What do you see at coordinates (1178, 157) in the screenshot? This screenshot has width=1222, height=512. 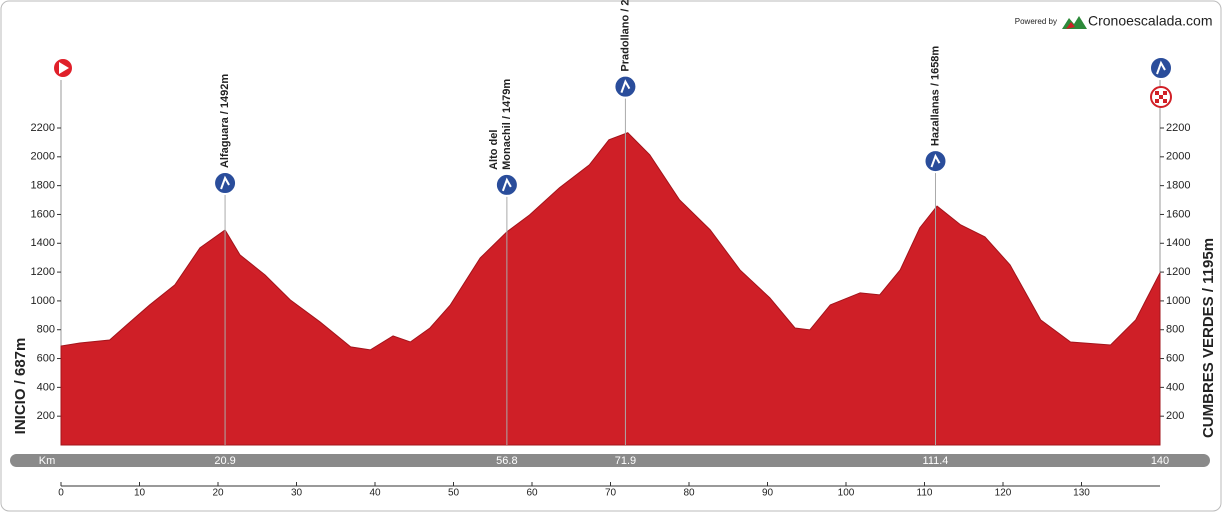 I see `y2-tick-label: 2000` at bounding box center [1178, 157].